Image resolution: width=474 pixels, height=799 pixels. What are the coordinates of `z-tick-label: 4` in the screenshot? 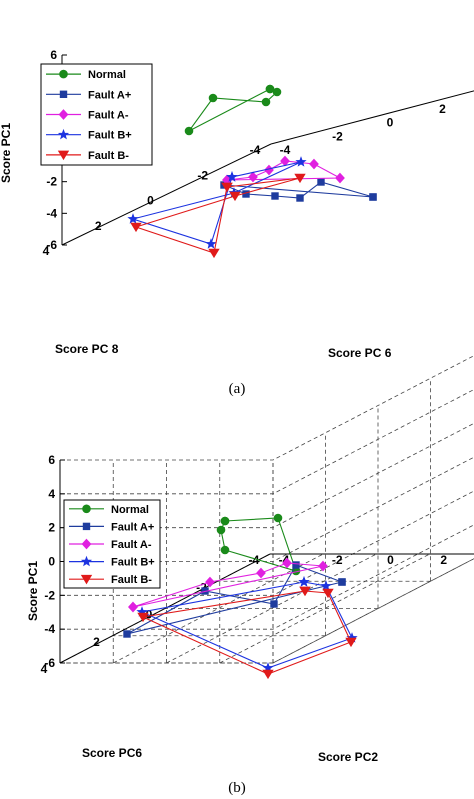 It's located at (51, 494).